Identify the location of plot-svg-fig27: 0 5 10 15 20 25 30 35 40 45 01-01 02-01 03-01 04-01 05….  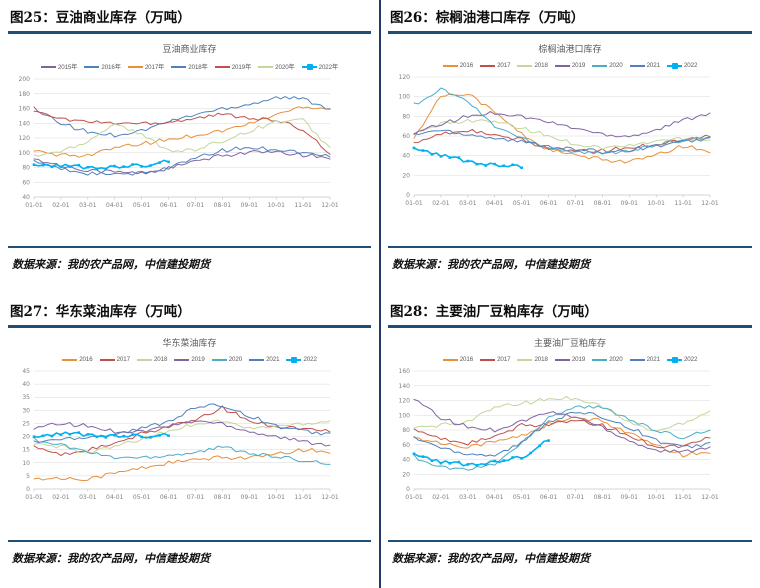
(180, 434).